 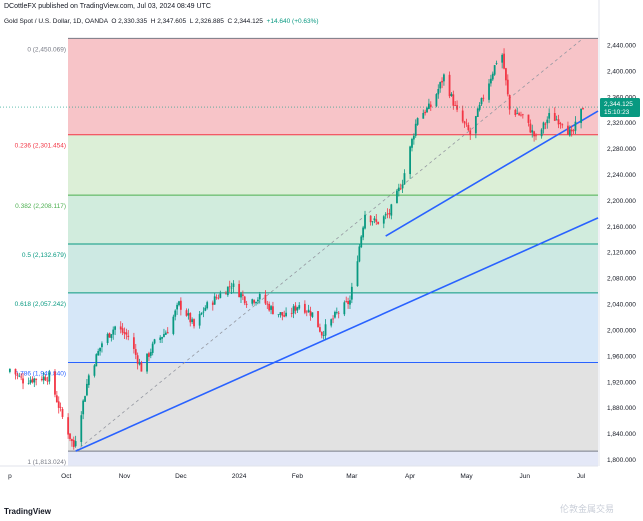 What do you see at coordinates (66, 476) in the screenshot?
I see `time-tick-label: Oct` at bounding box center [66, 476].